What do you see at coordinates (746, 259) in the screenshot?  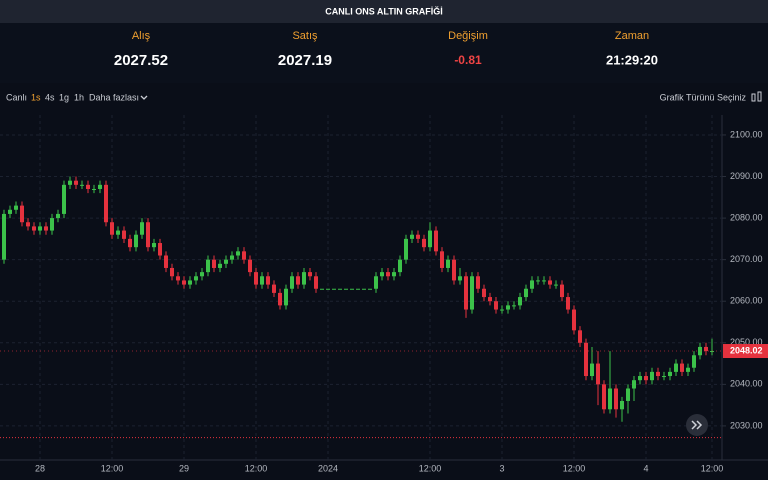 I see `y-tick-label: 2070.00` at bounding box center [746, 259].